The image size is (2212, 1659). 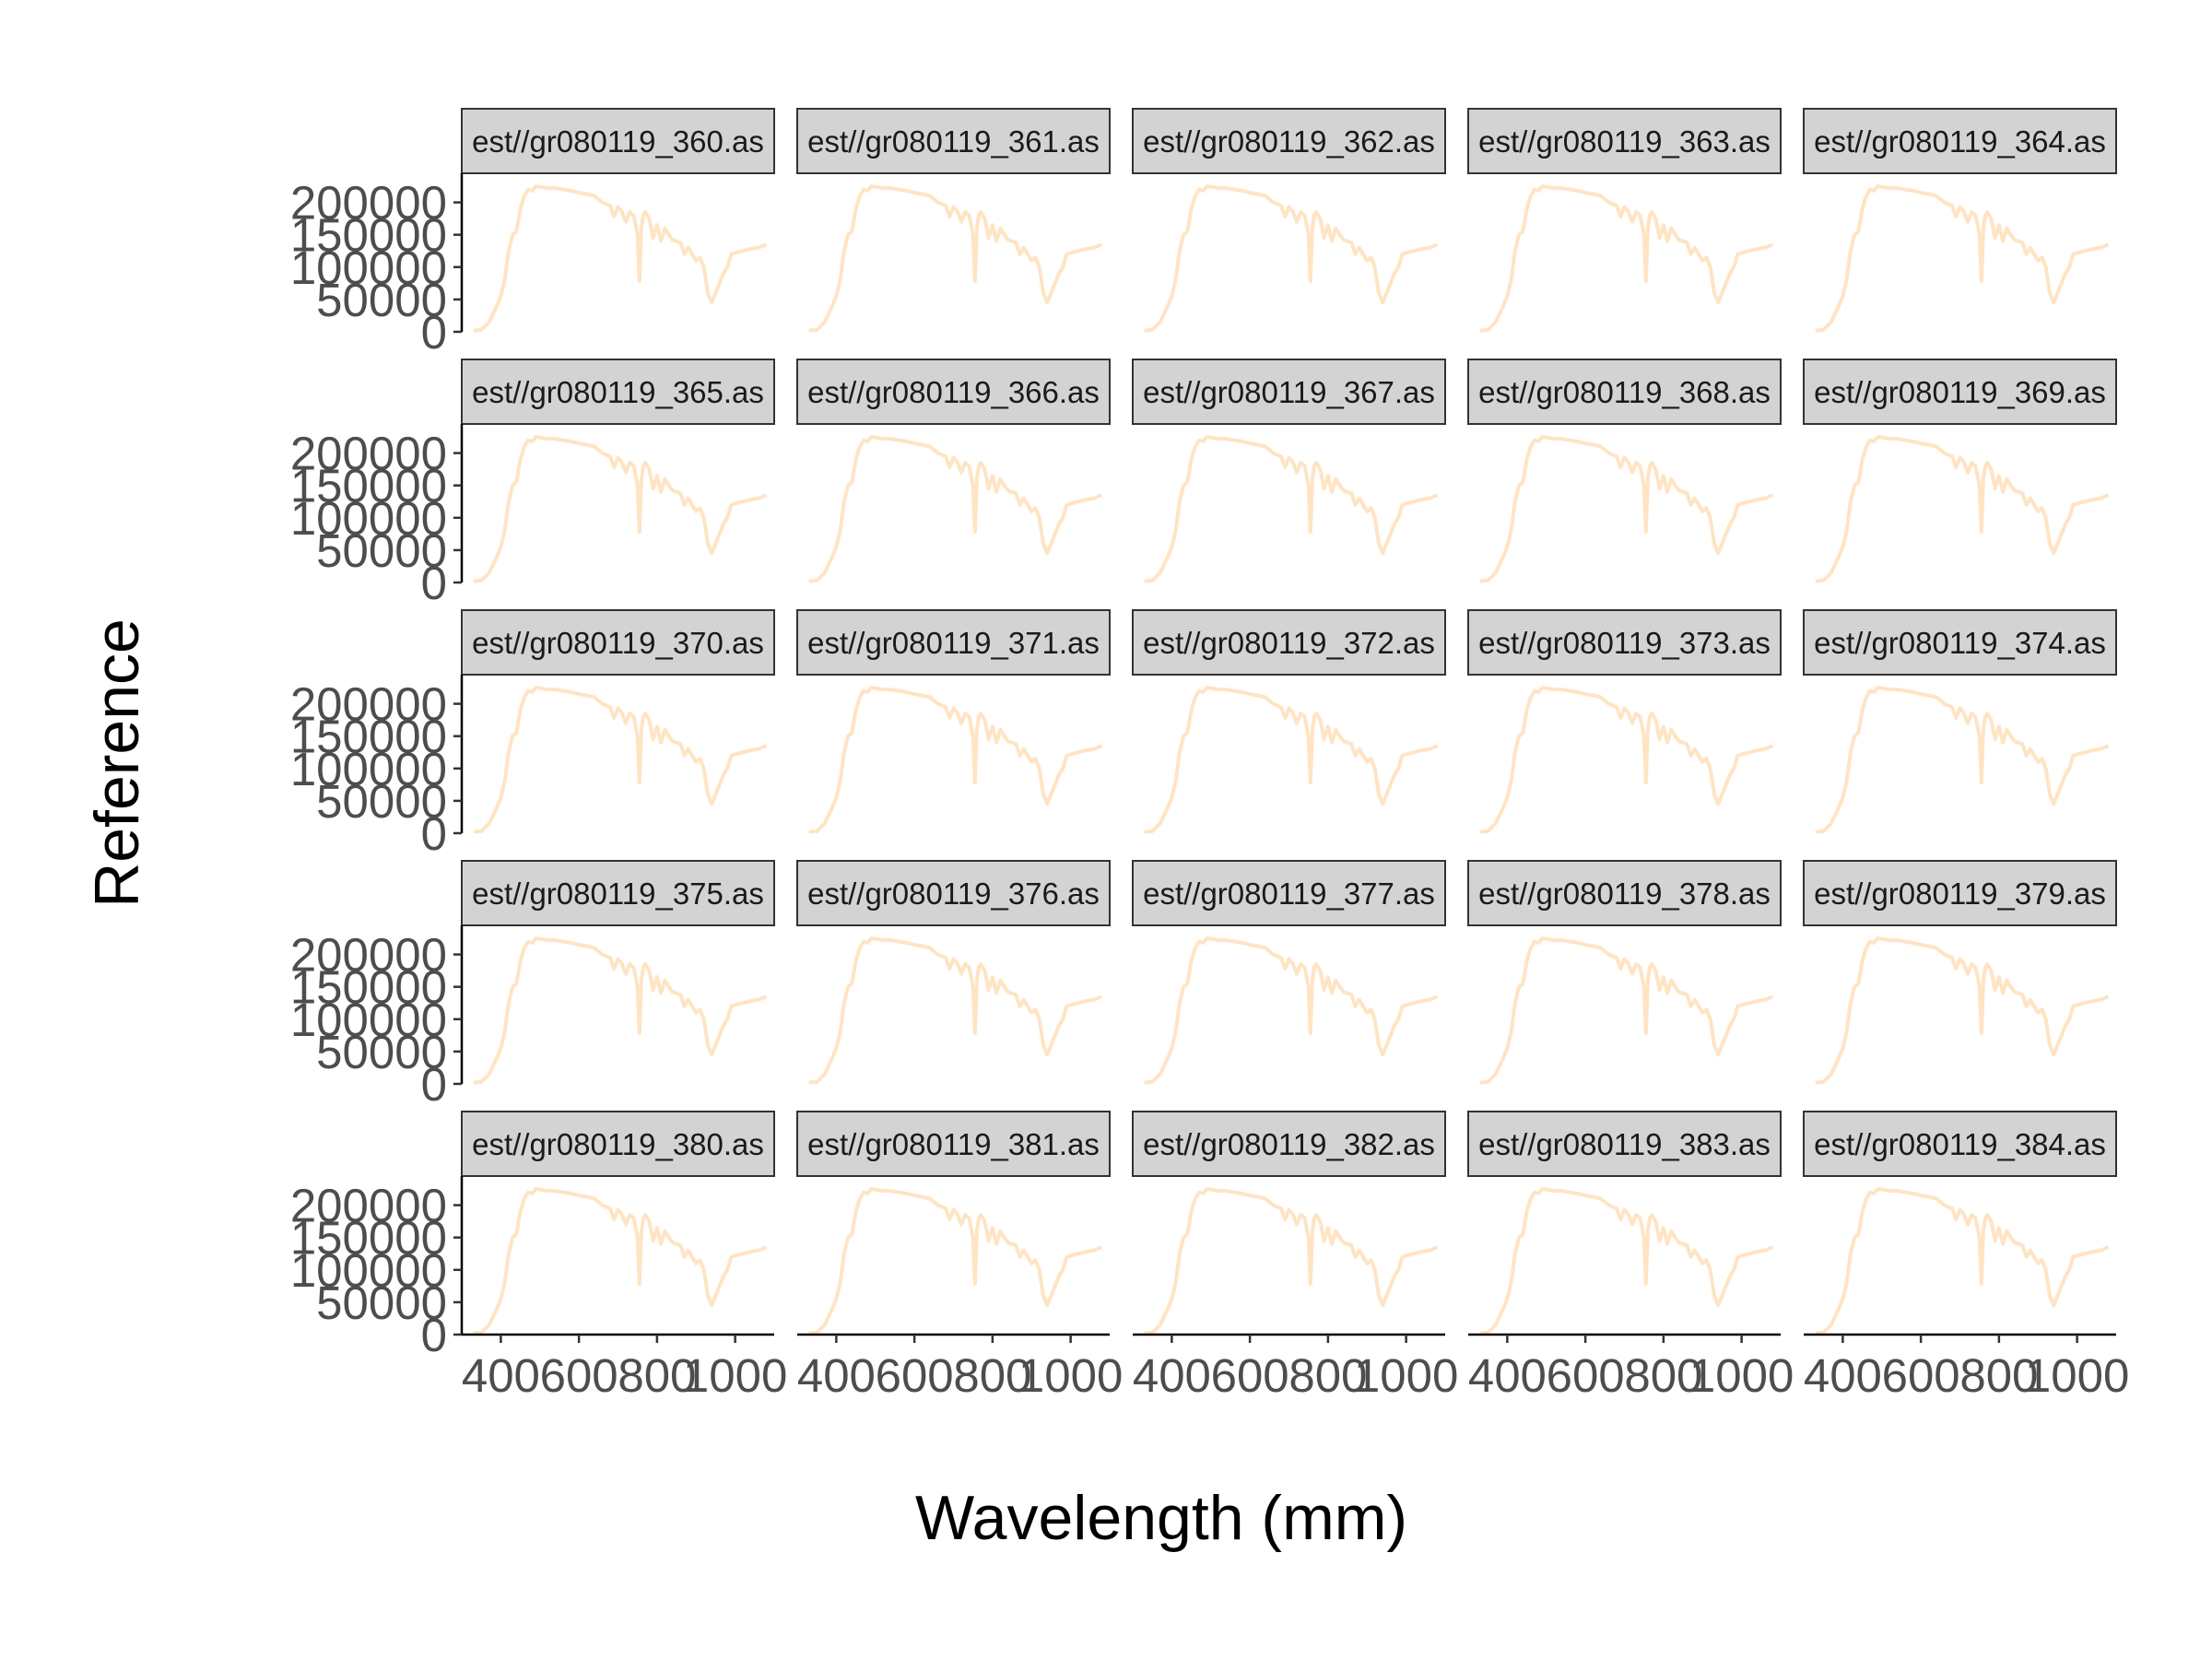 What do you see at coordinates (1289, 1223) in the screenshot?
I see `facet-panel: est//gr080119_382.as` at bounding box center [1289, 1223].